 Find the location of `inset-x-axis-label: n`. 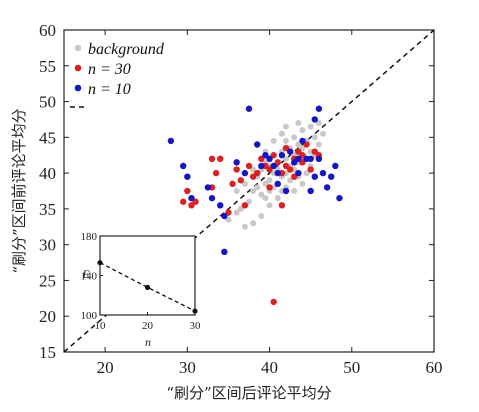

inset-x-axis-label: n is located at coordinates (148, 342).